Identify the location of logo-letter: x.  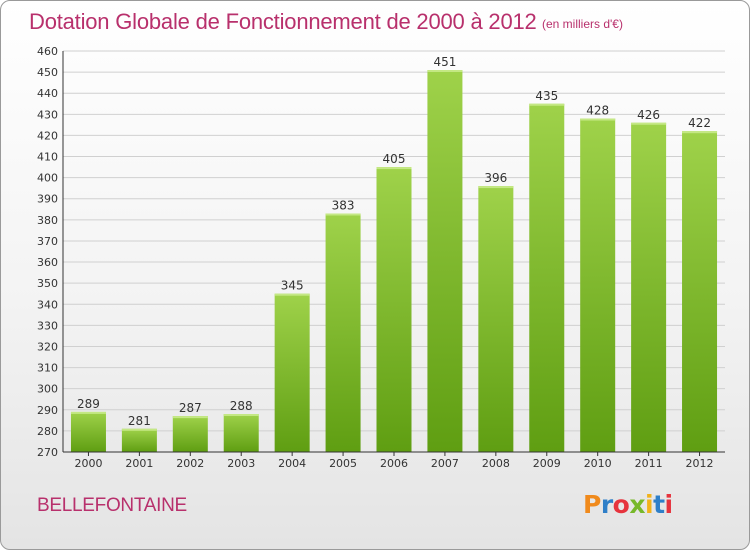
(637, 504).